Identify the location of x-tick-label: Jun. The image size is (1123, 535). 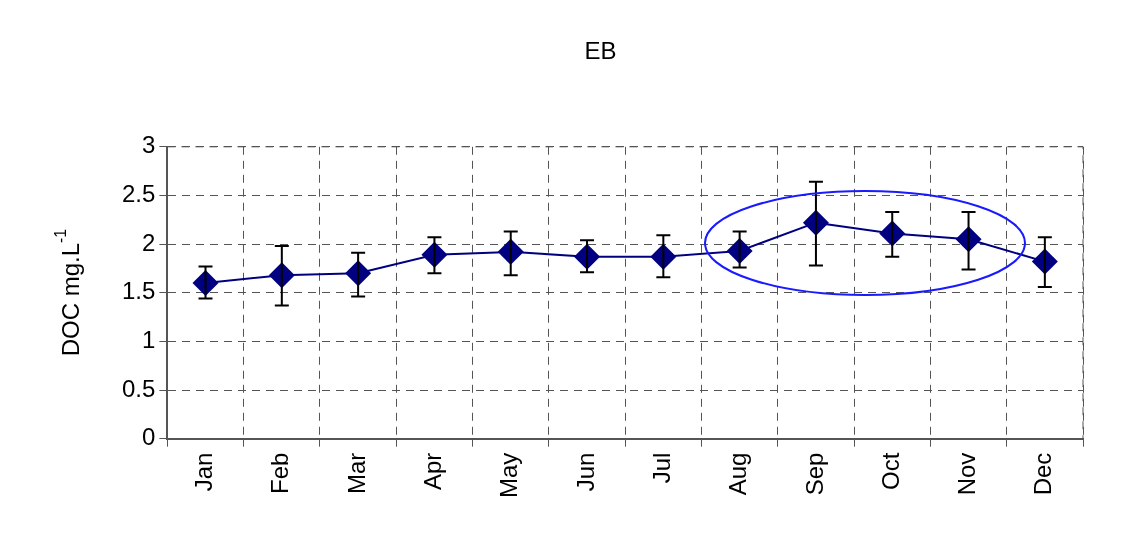
(585, 472).